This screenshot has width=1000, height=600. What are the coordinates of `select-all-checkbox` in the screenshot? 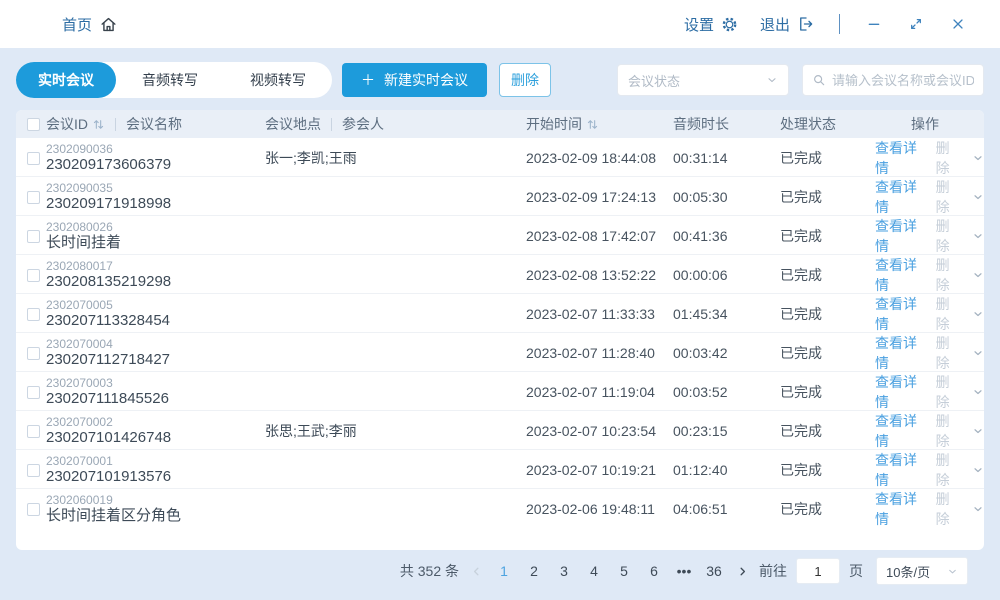 It's located at (33, 124).